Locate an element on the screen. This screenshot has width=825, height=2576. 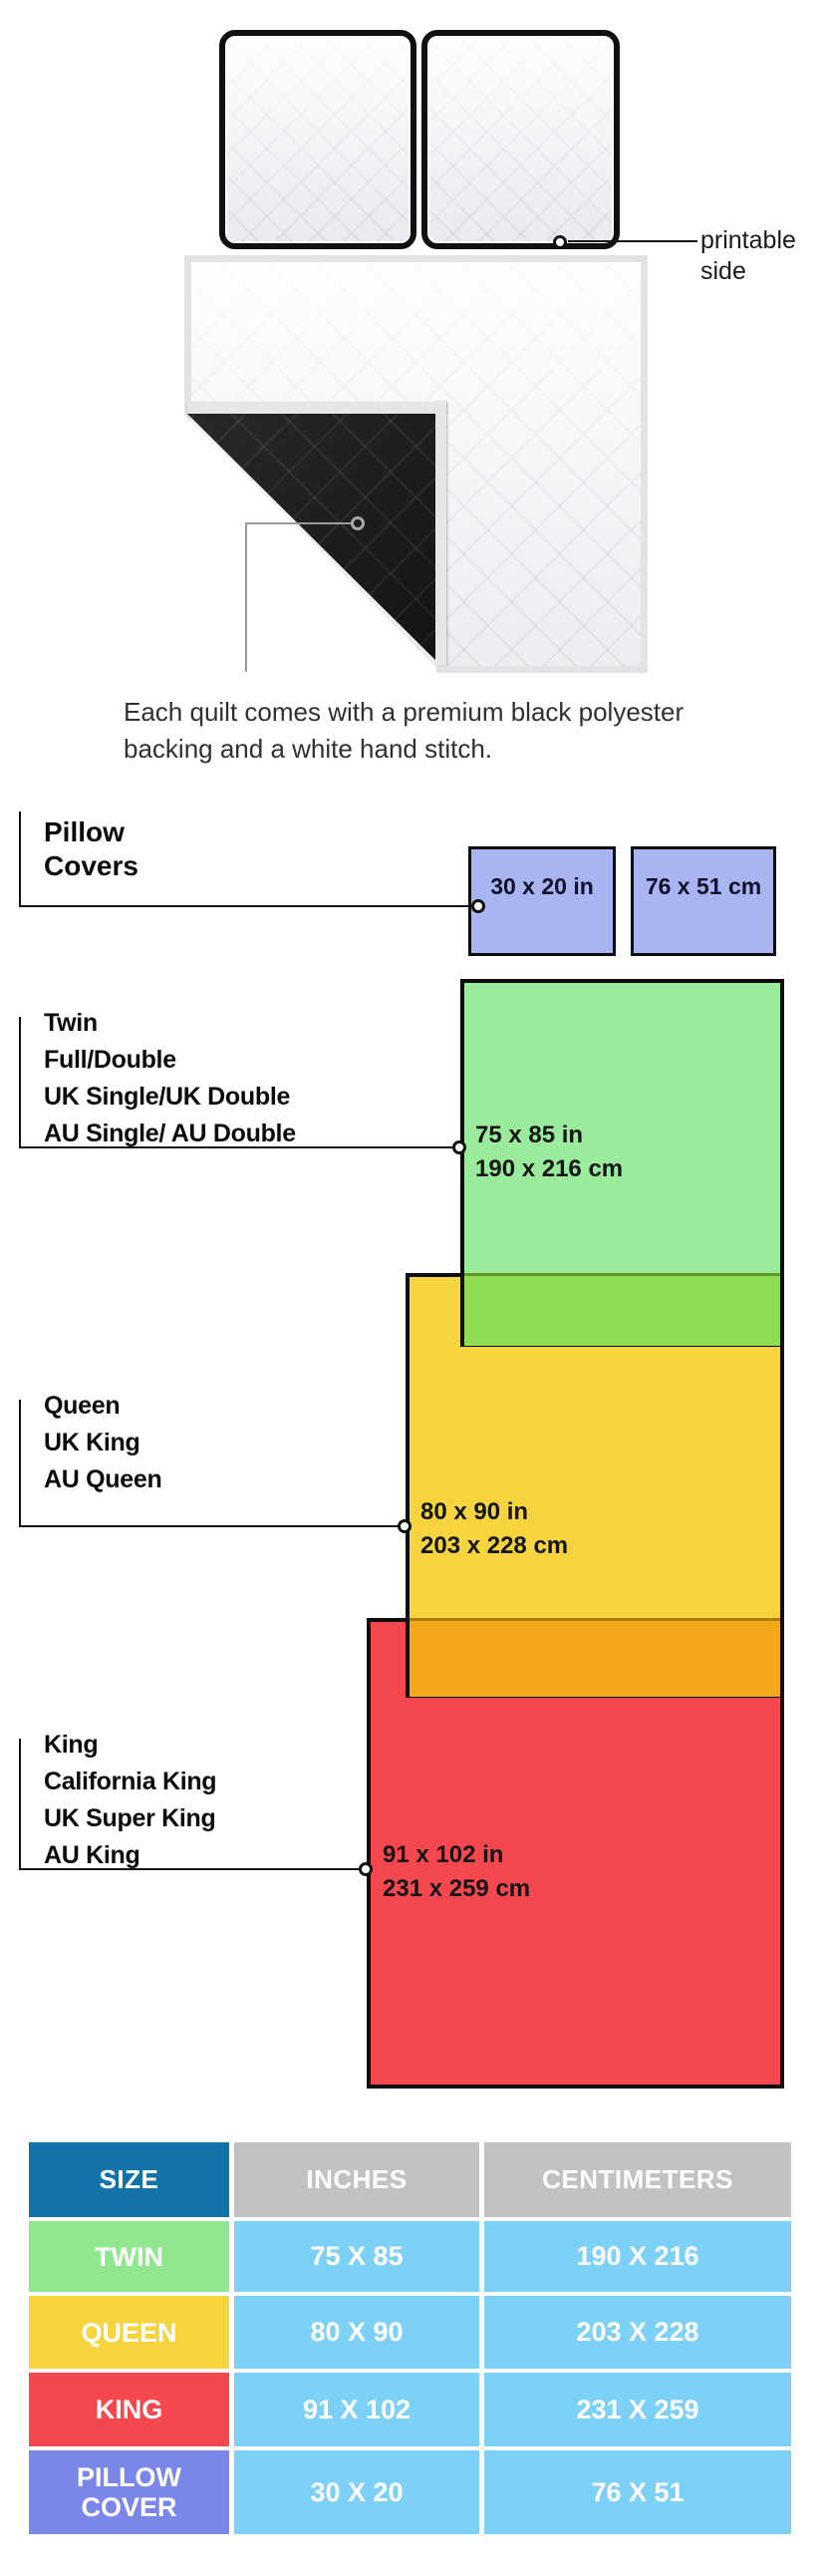
pillow-left-image is located at coordinates (317, 139).